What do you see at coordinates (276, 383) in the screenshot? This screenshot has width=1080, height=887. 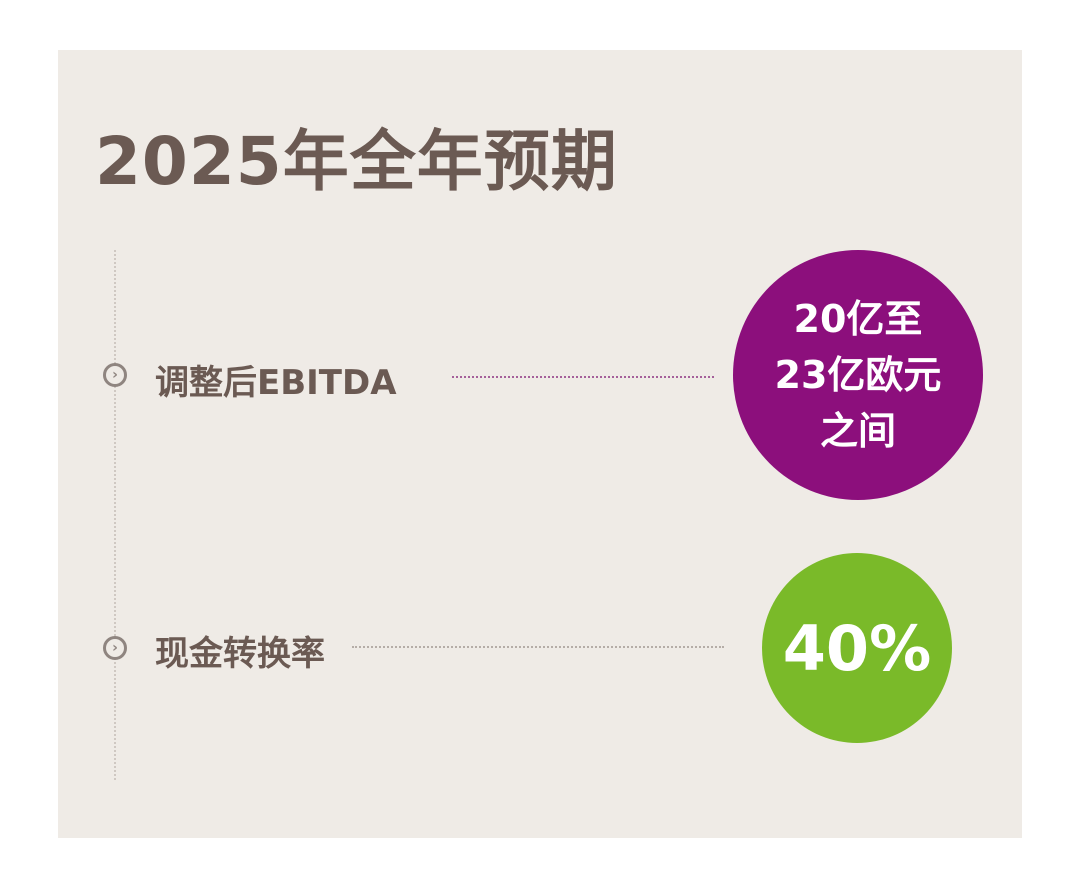 I see `ebitda-label: 调整后EBITDA` at bounding box center [276, 383].